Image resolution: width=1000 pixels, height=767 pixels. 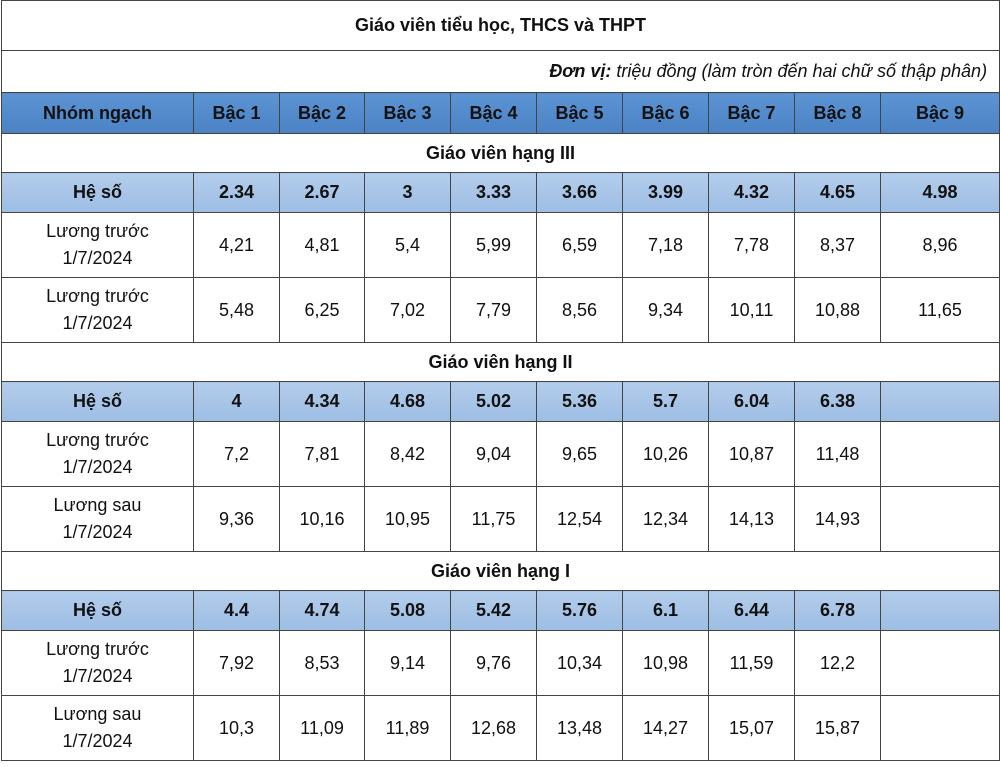 What do you see at coordinates (751, 519) in the screenshot?
I see `value-cell: 14,13` at bounding box center [751, 519].